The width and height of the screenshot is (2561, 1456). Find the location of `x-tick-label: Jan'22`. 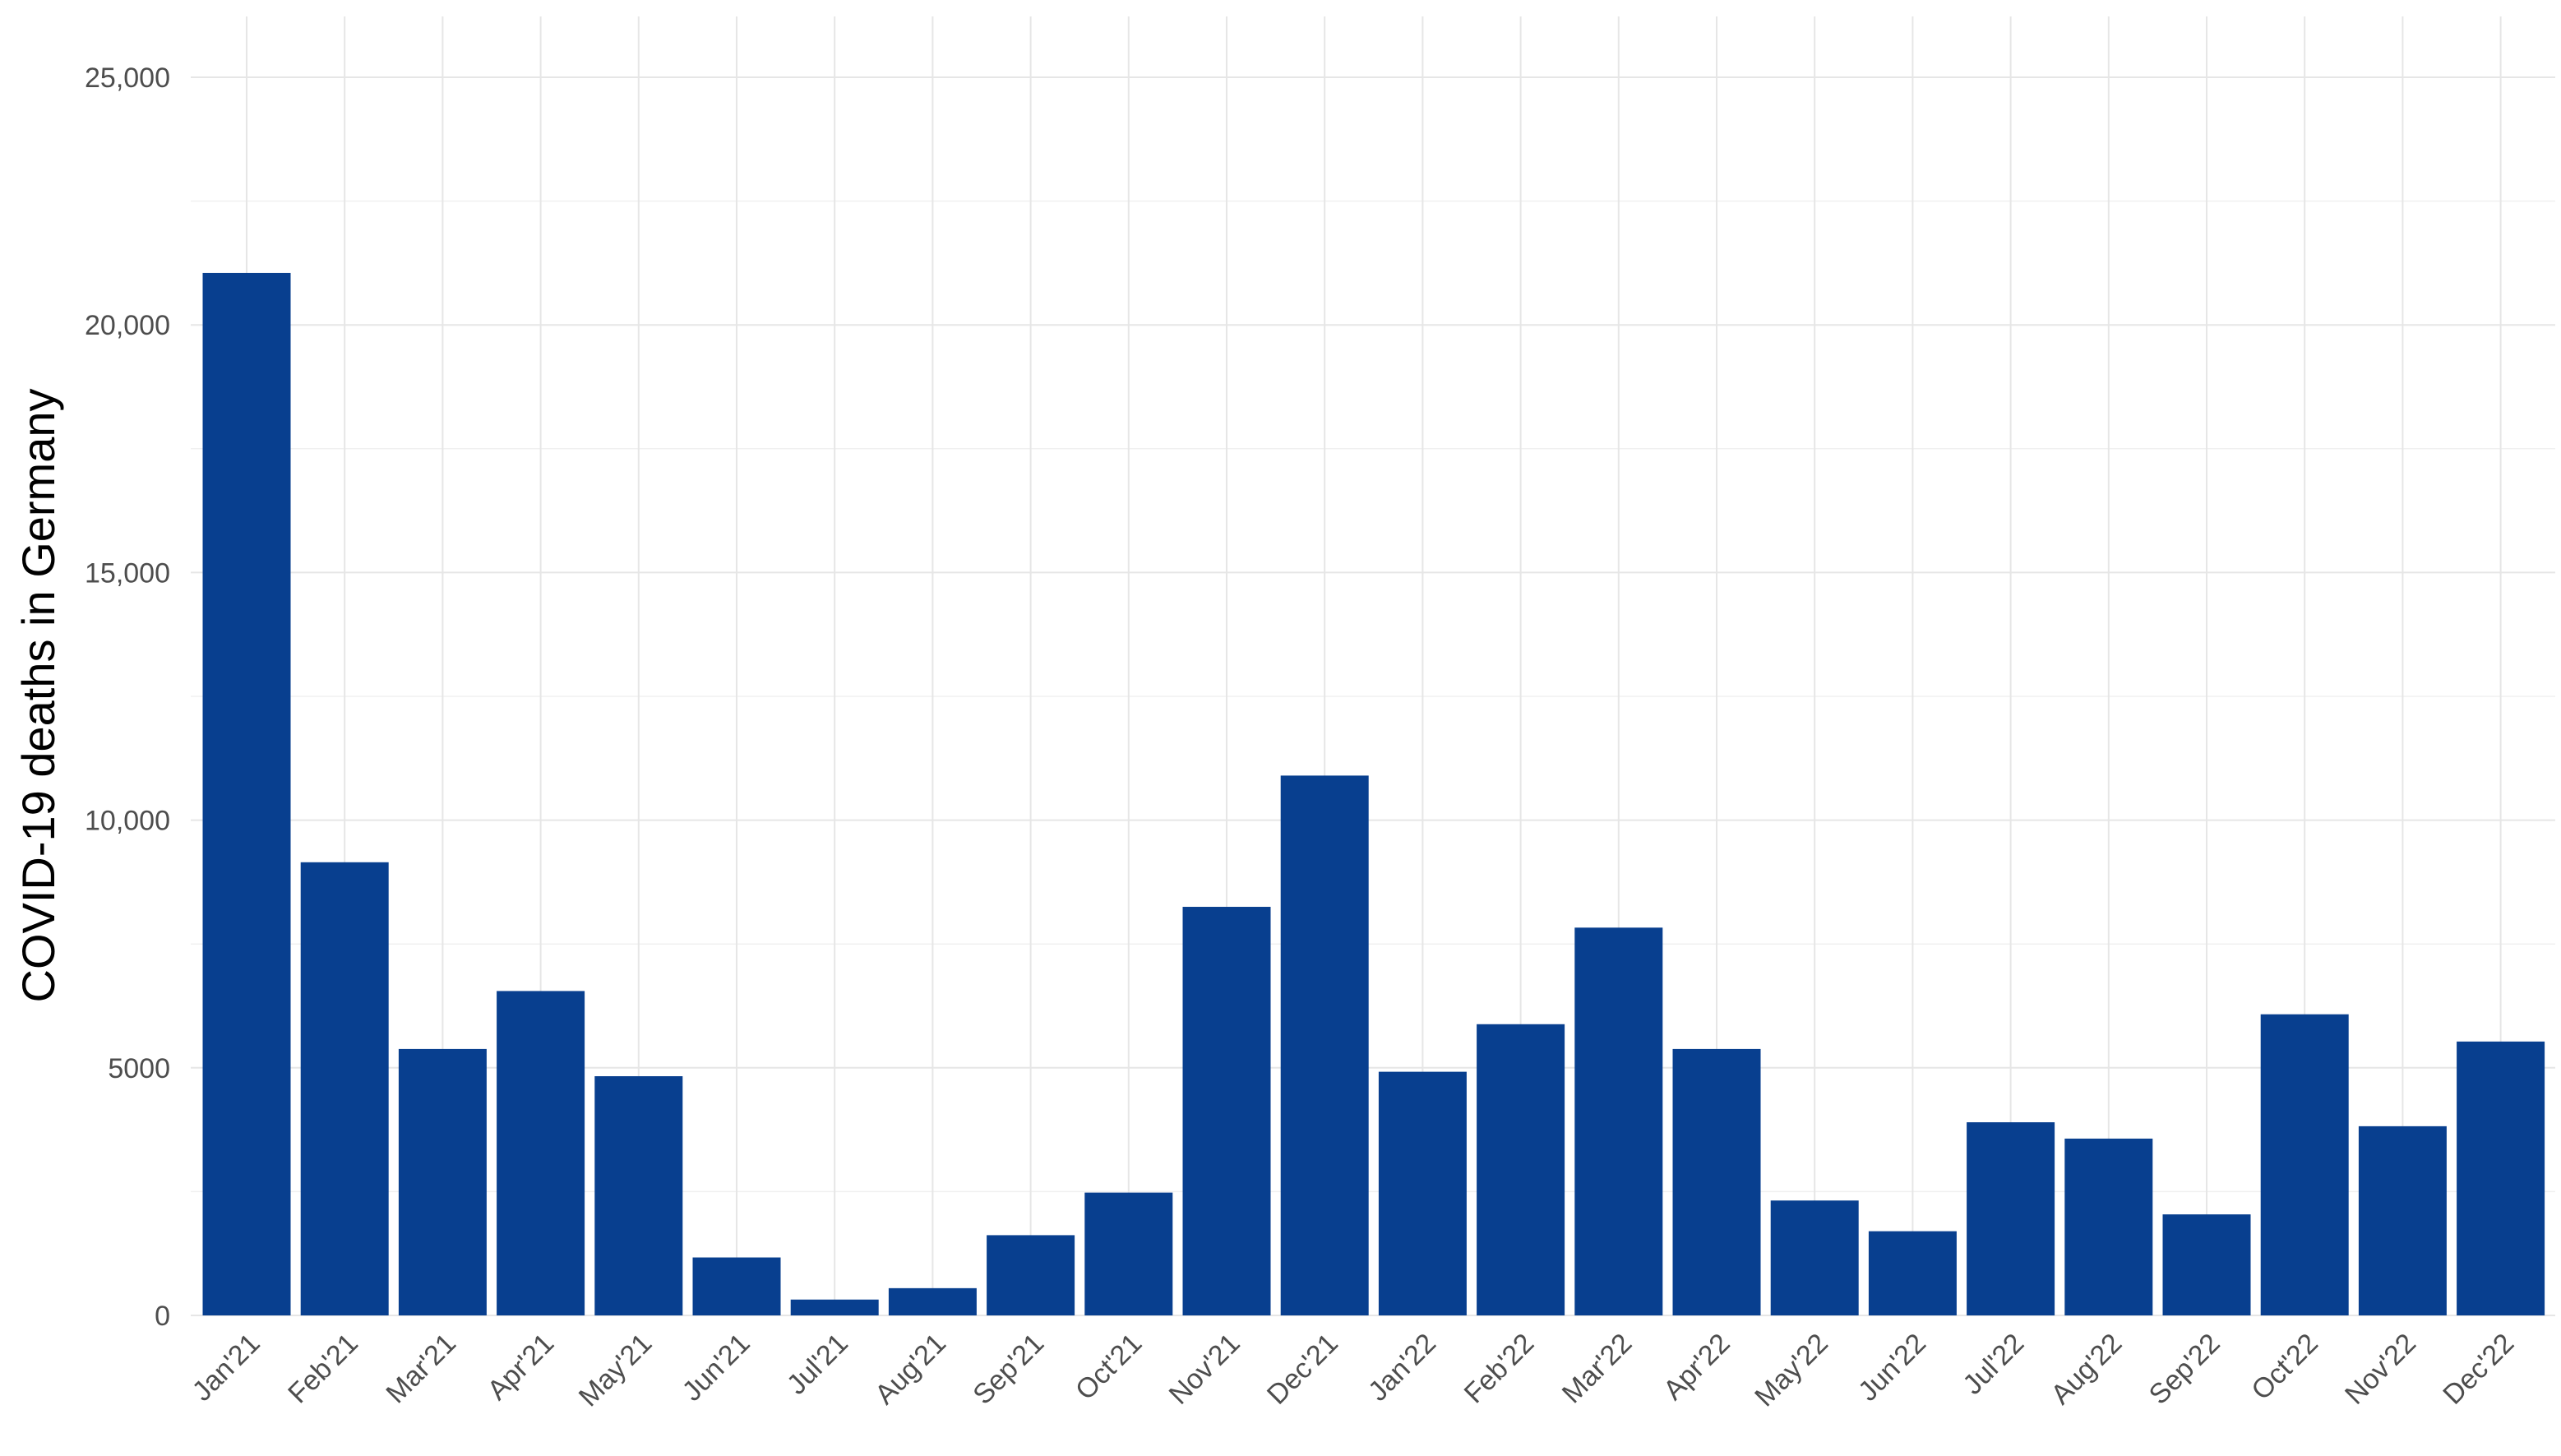

x-tick-label: Jan'22 is located at coordinates (1402, 1367).